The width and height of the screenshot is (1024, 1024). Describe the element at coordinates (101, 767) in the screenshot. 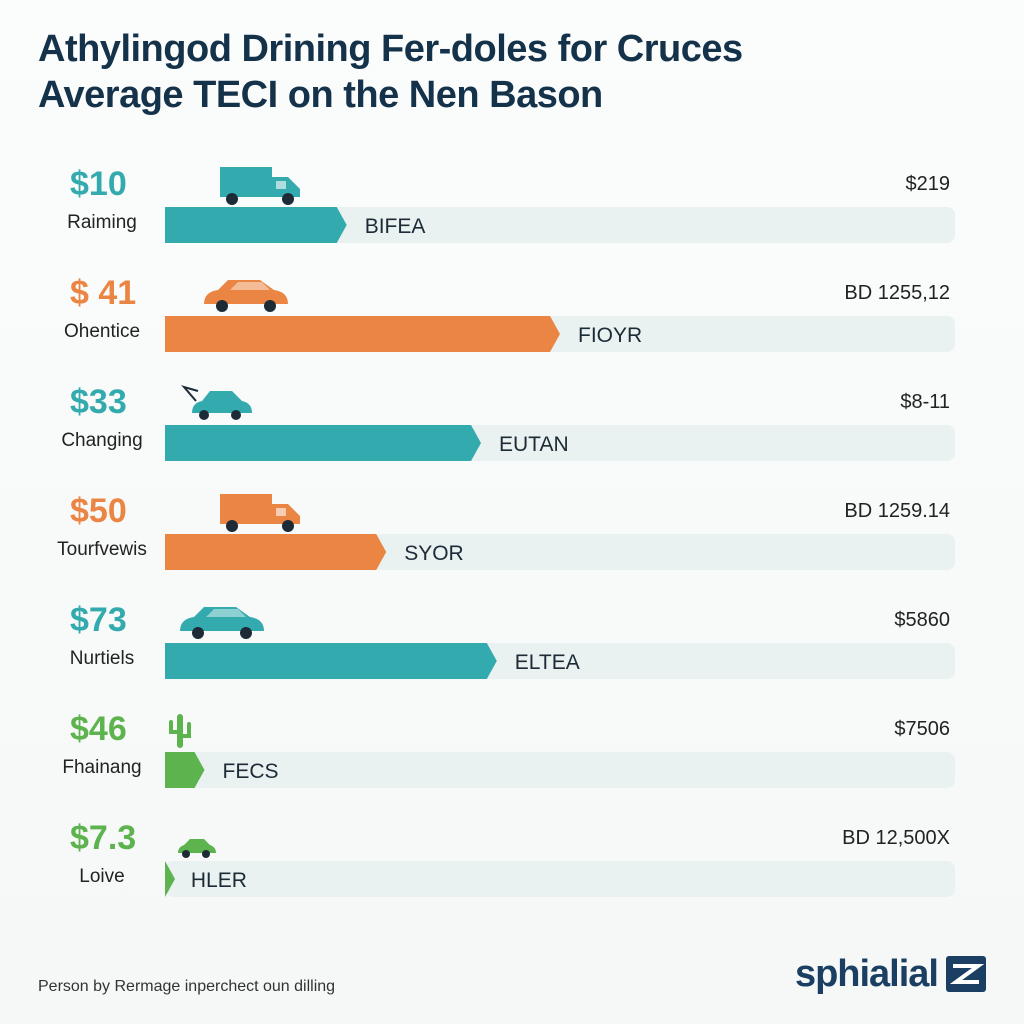

I see `category-label: Fhainang` at that location.